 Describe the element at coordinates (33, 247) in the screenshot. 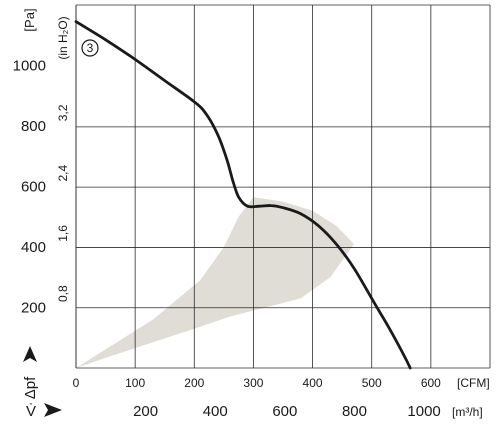

I see `y-tick-label-pa: 400` at that location.